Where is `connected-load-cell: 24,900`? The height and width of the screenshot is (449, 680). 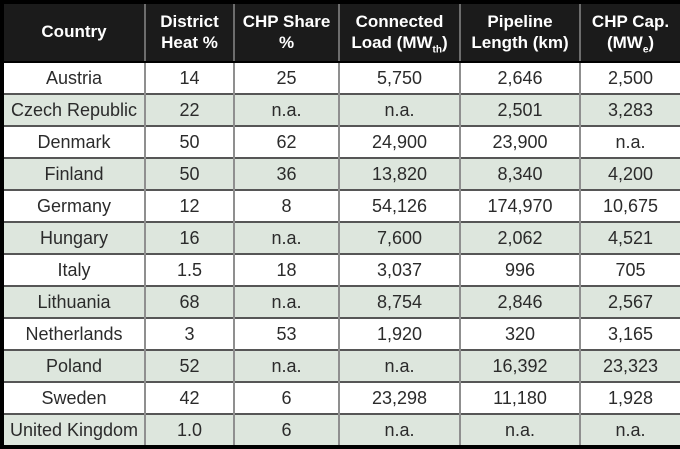 connected-load-cell: 24,900 is located at coordinates (399, 141).